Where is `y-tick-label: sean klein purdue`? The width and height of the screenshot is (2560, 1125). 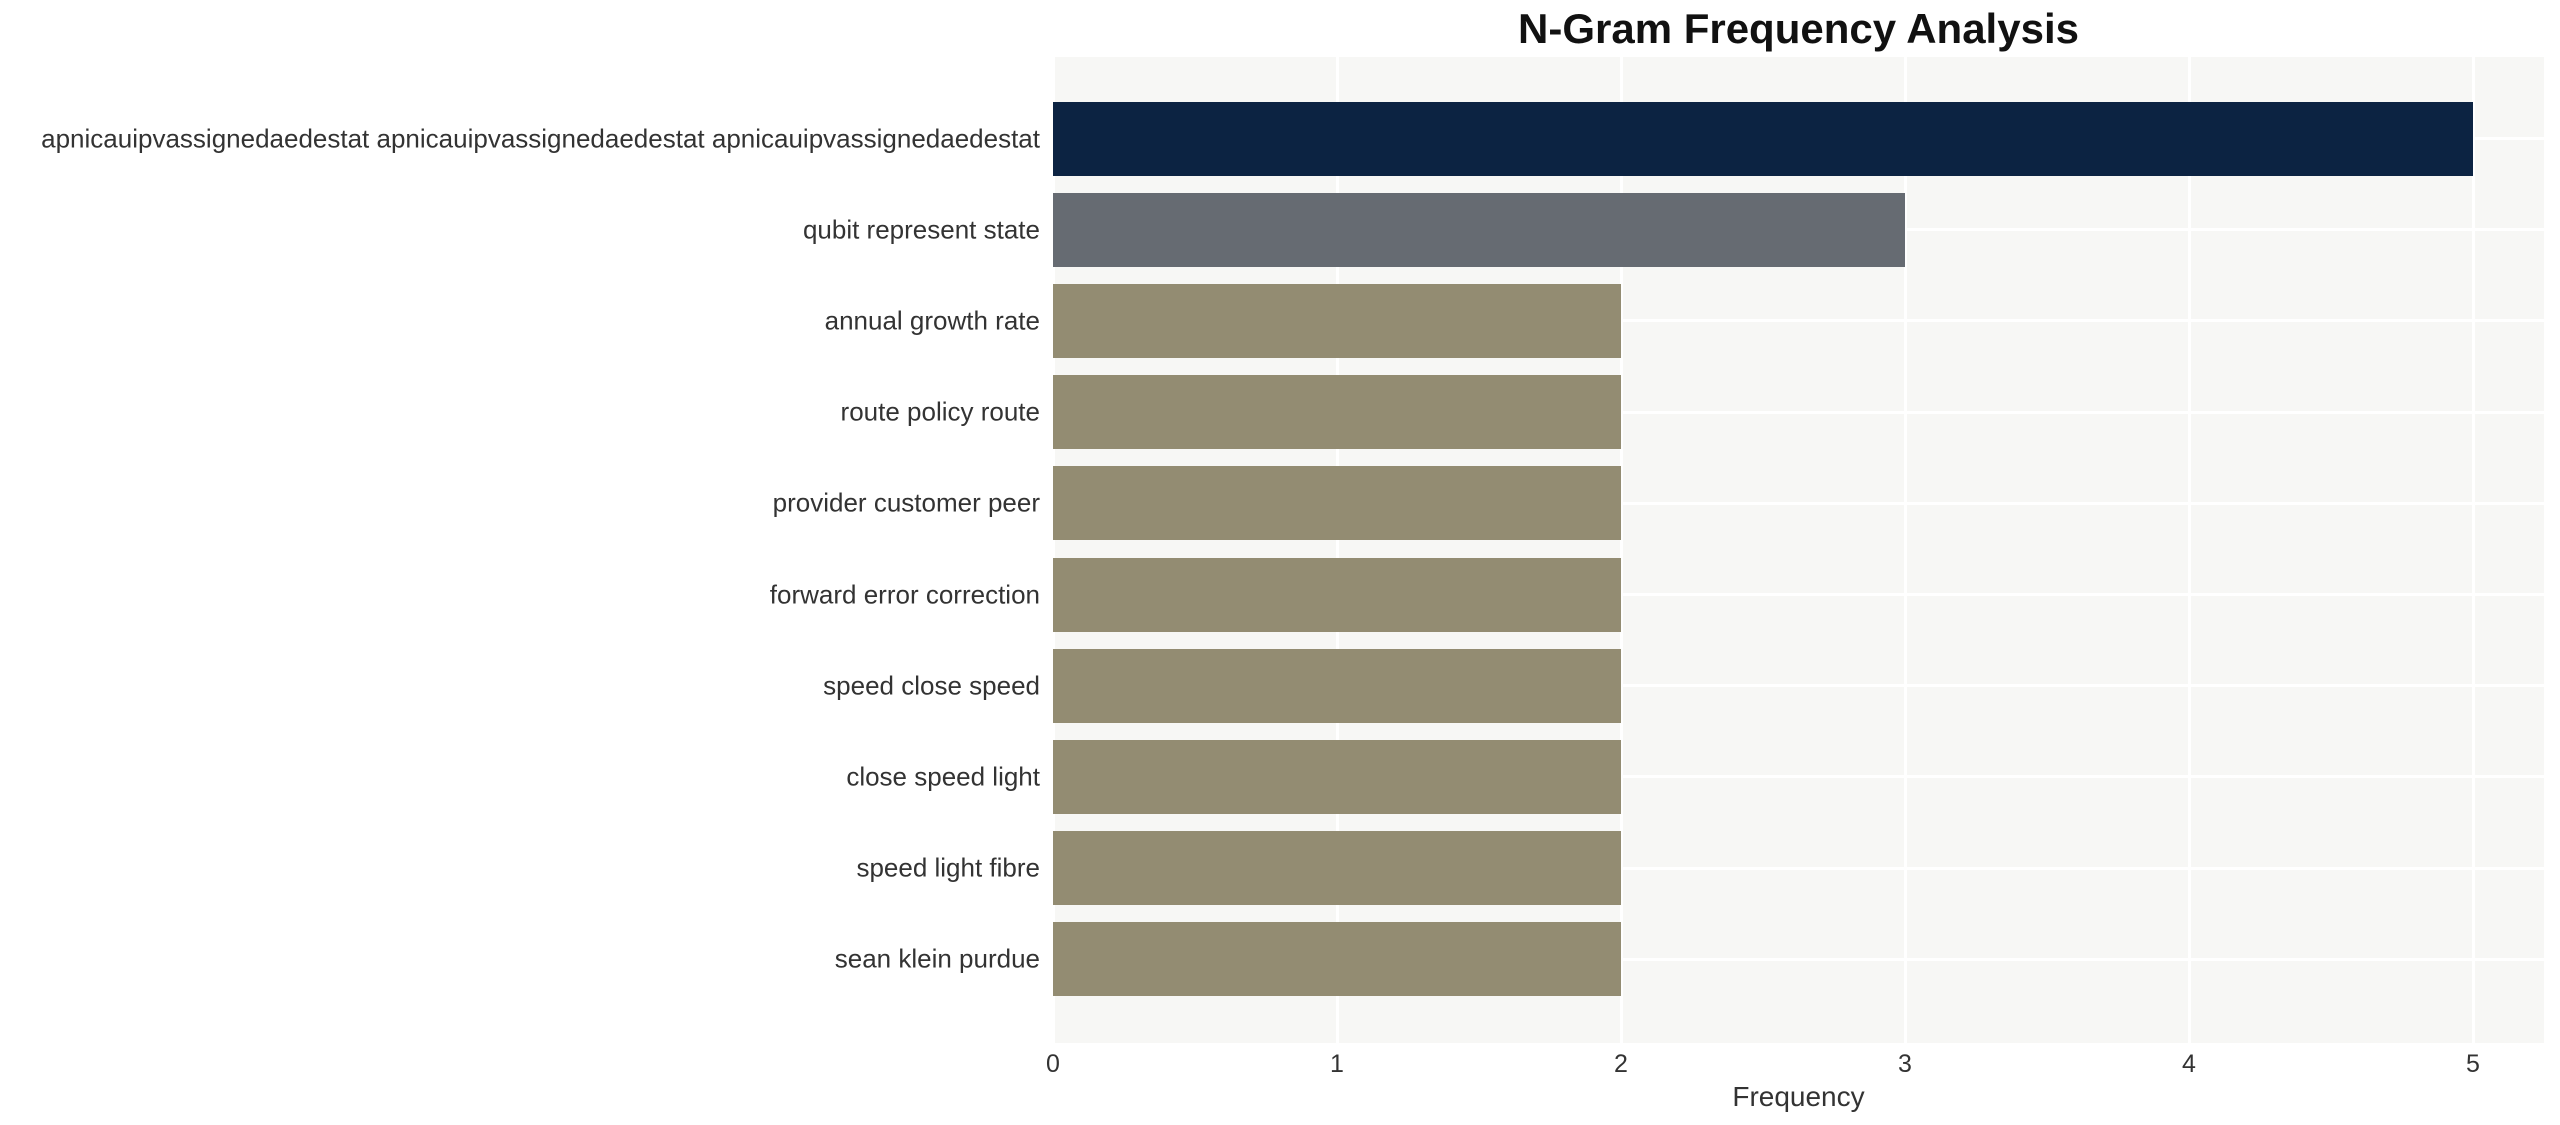 y-tick-label: sean klein purdue is located at coordinates (937, 958).